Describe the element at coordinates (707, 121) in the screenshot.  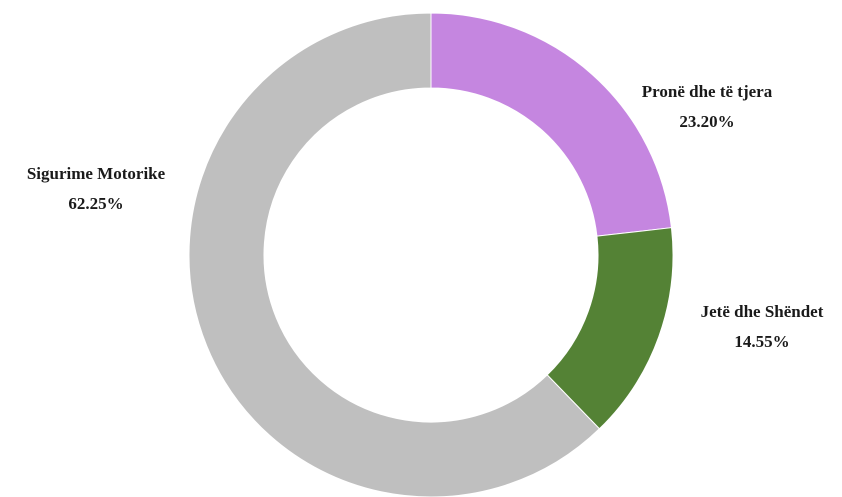
I see `slice-value-prone: 23.20%` at that location.